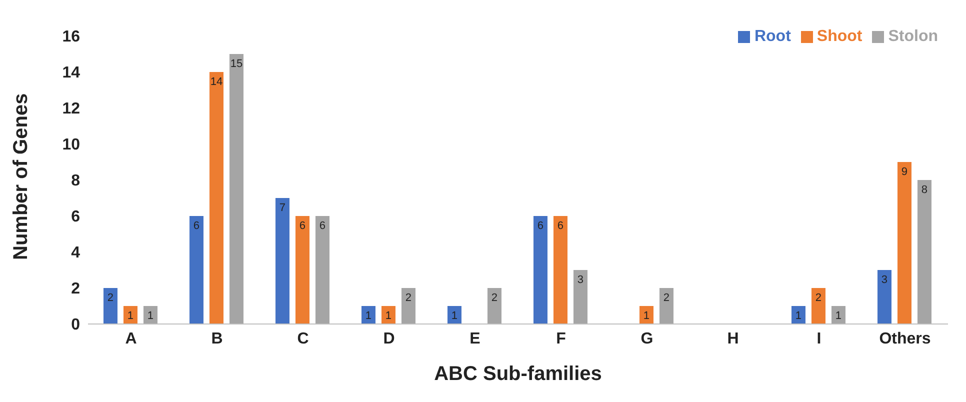 This screenshot has height=402, width=966. What do you see at coordinates (131, 339) in the screenshot?
I see `x-tick-label: A` at bounding box center [131, 339].